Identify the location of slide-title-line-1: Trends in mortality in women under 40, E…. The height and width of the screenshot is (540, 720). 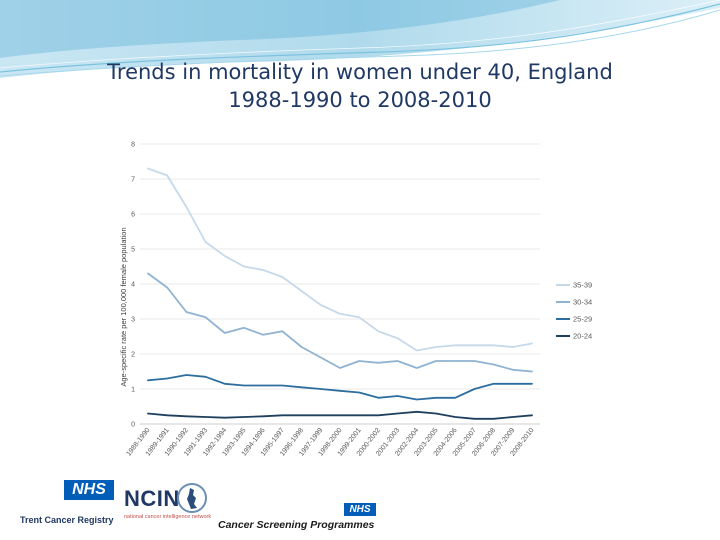
(360, 72).